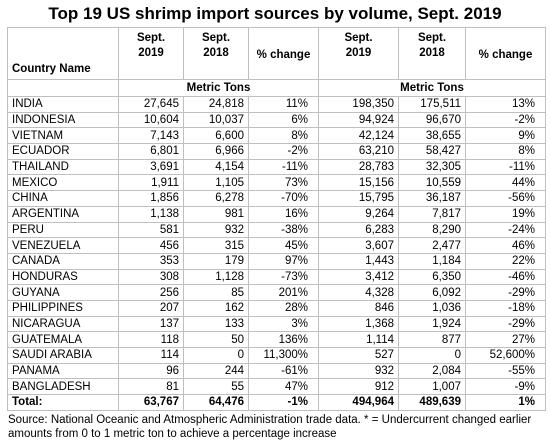 This screenshot has width=550, height=445. What do you see at coordinates (505, 355) in the screenshot?
I see `value-cell: 52,600%` at bounding box center [505, 355].